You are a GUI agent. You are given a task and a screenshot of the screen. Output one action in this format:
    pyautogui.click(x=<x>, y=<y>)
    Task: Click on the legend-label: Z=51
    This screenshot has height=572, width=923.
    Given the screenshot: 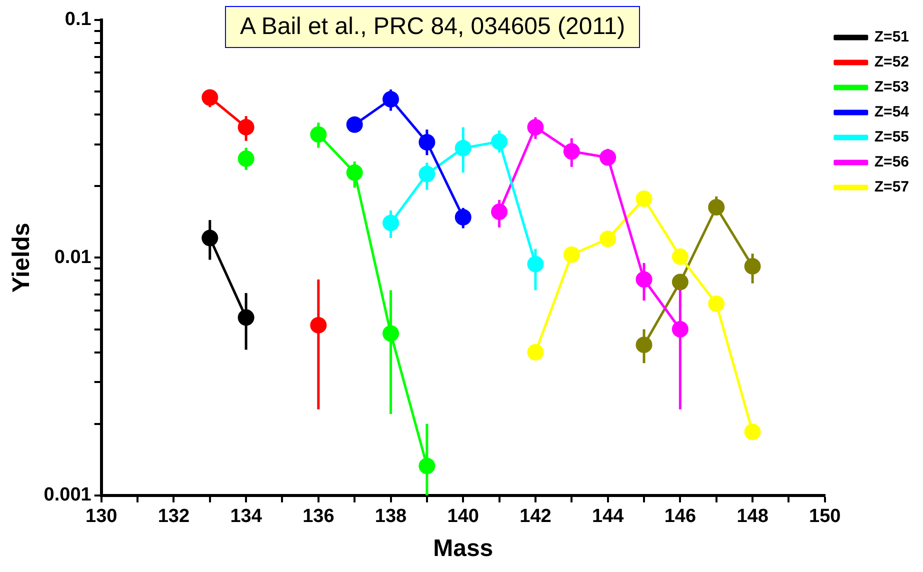 What is the action you would take?
    pyautogui.click(x=891, y=37)
    